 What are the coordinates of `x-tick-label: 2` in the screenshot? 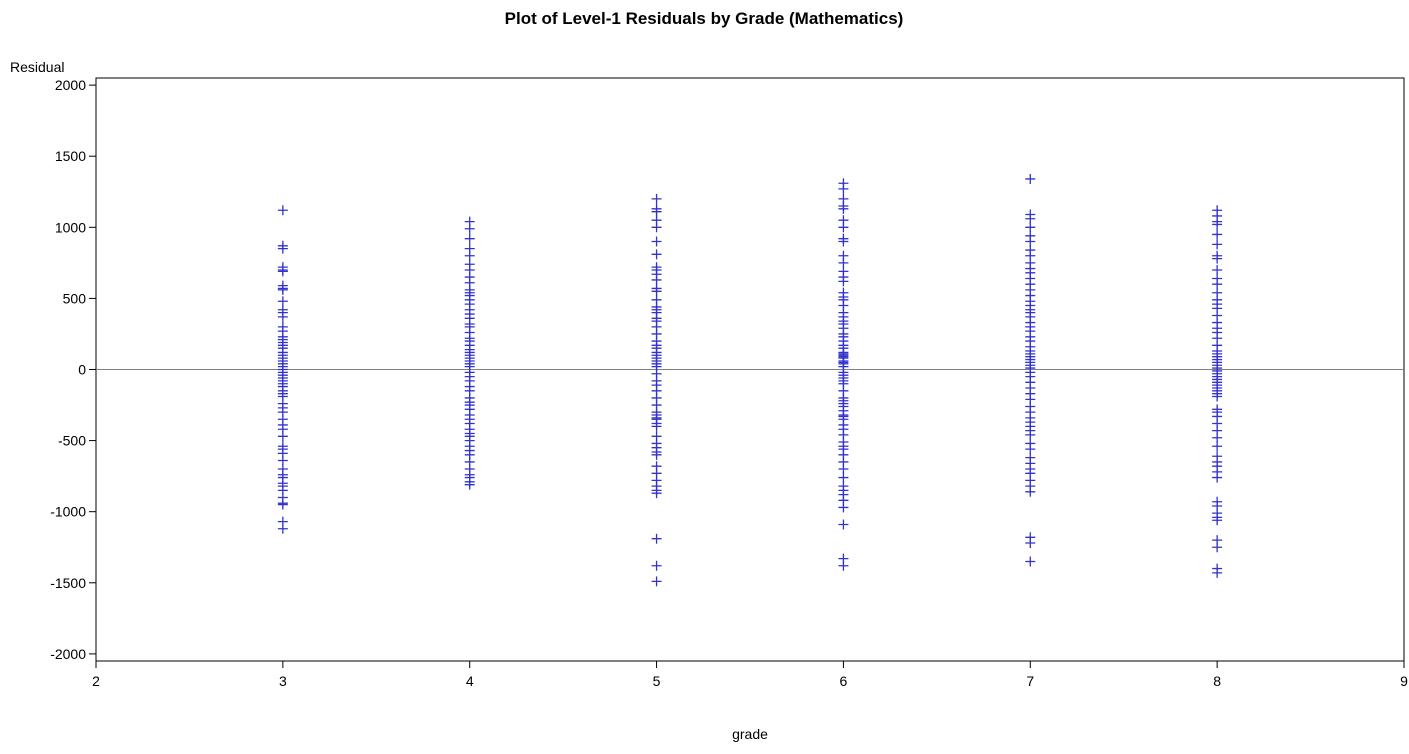 It's located at (96, 681).